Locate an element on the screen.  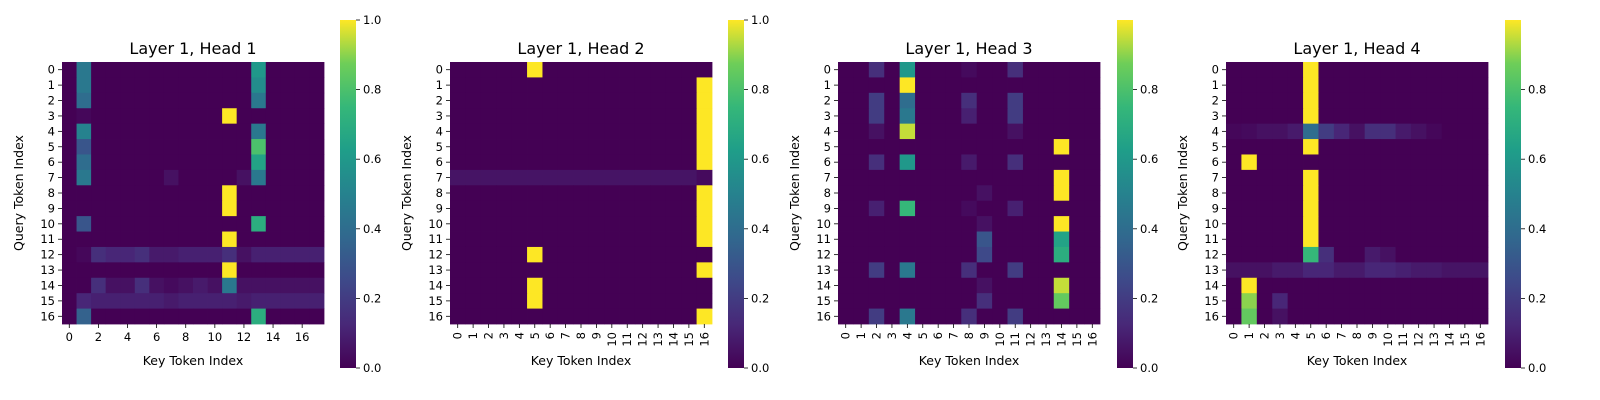
x-tick-label: 7 is located at coordinates (566, 335).